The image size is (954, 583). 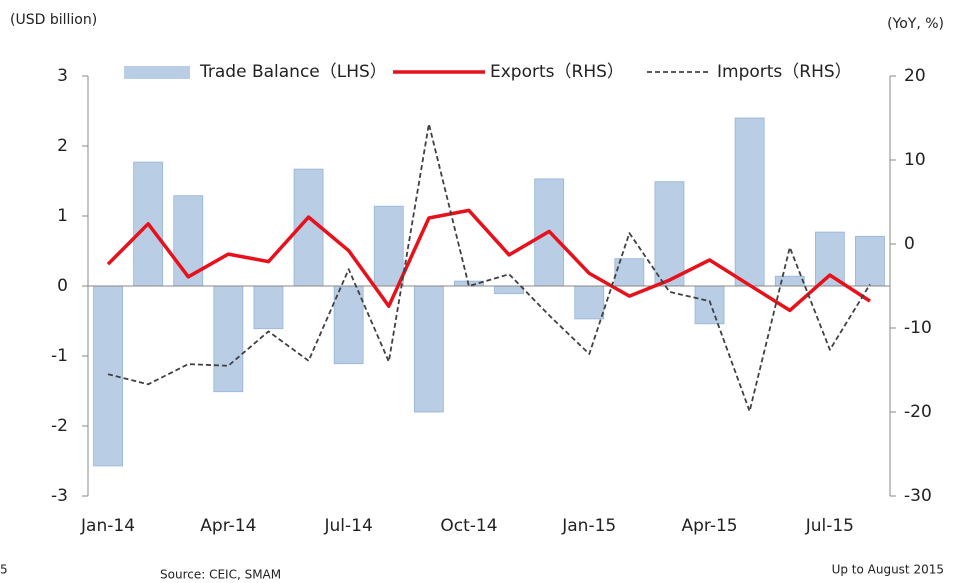 What do you see at coordinates (829, 526) in the screenshot?
I see `x-tick-label: Jul-15` at bounding box center [829, 526].